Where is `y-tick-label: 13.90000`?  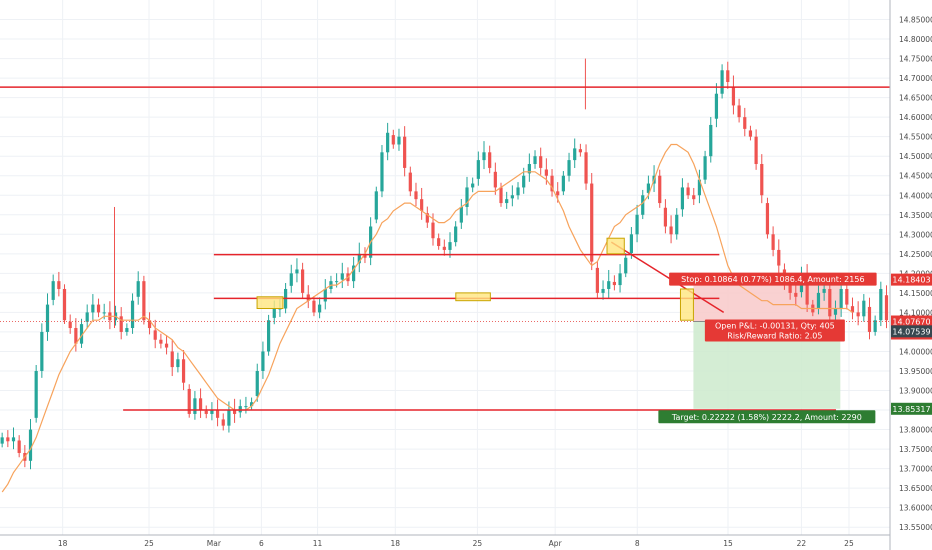
y-tick-label: 13.90000 is located at coordinates (915, 391).